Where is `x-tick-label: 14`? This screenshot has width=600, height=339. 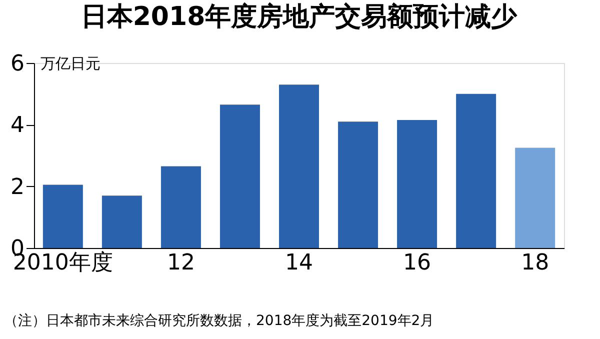 x-tick-label: 14 is located at coordinates (299, 263).